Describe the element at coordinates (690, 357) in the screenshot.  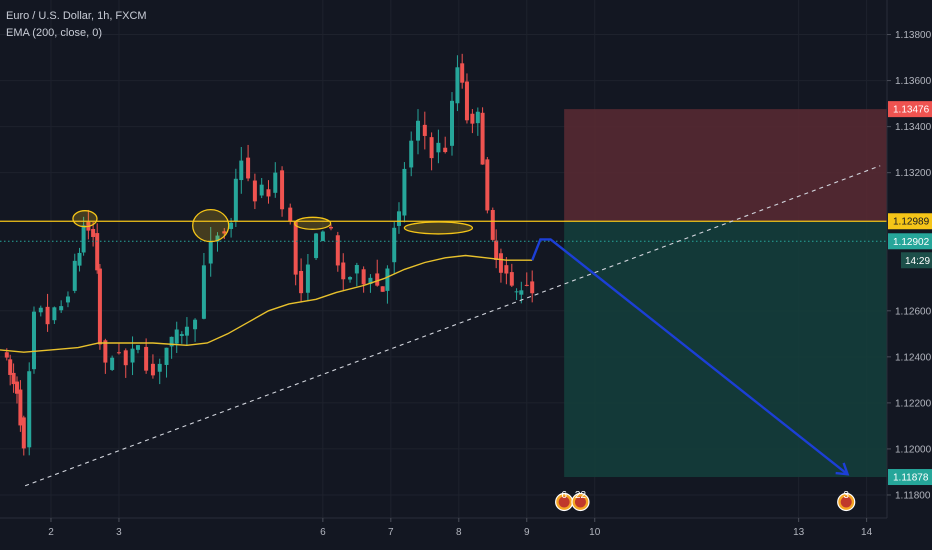
I see `projection-arrow` at that location.